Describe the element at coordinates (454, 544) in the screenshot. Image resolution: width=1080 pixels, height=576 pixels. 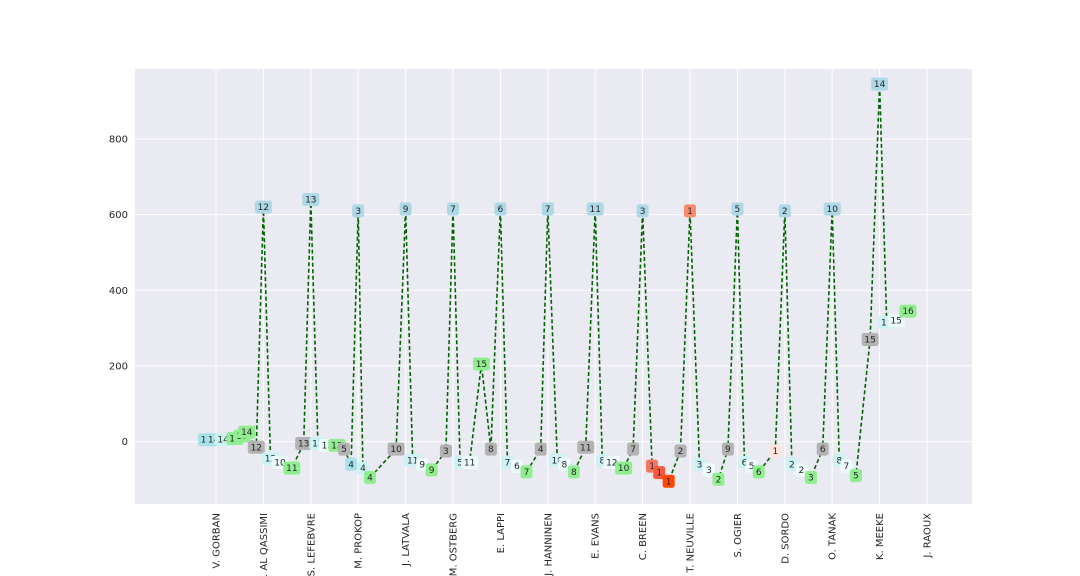
I see `x-tick-label: M. OSTBERG` at that location.